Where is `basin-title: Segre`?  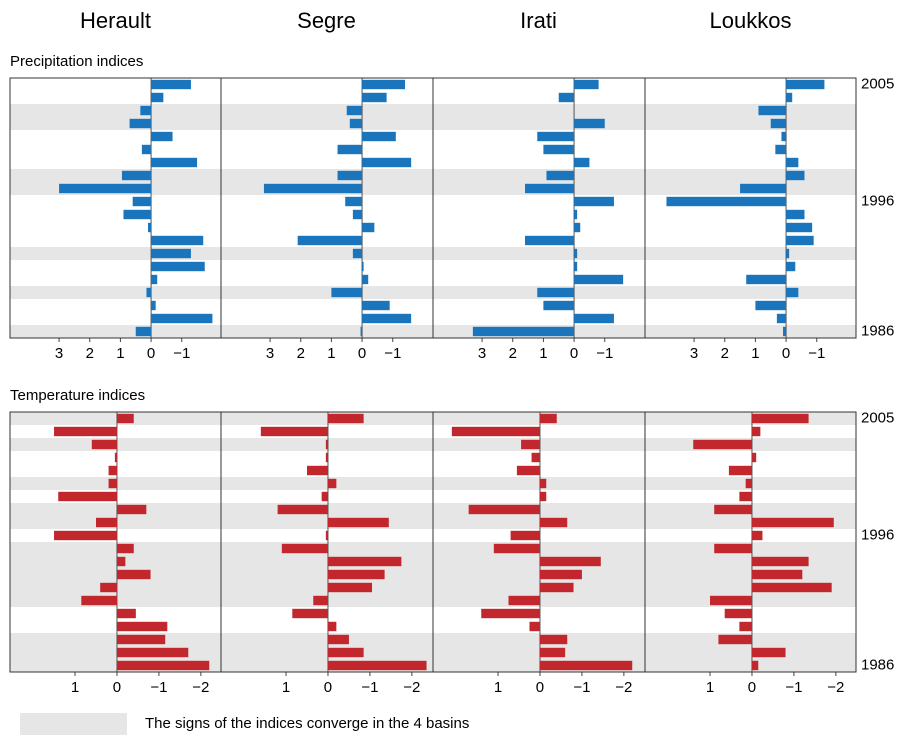 basin-title: Segre is located at coordinates (326, 20).